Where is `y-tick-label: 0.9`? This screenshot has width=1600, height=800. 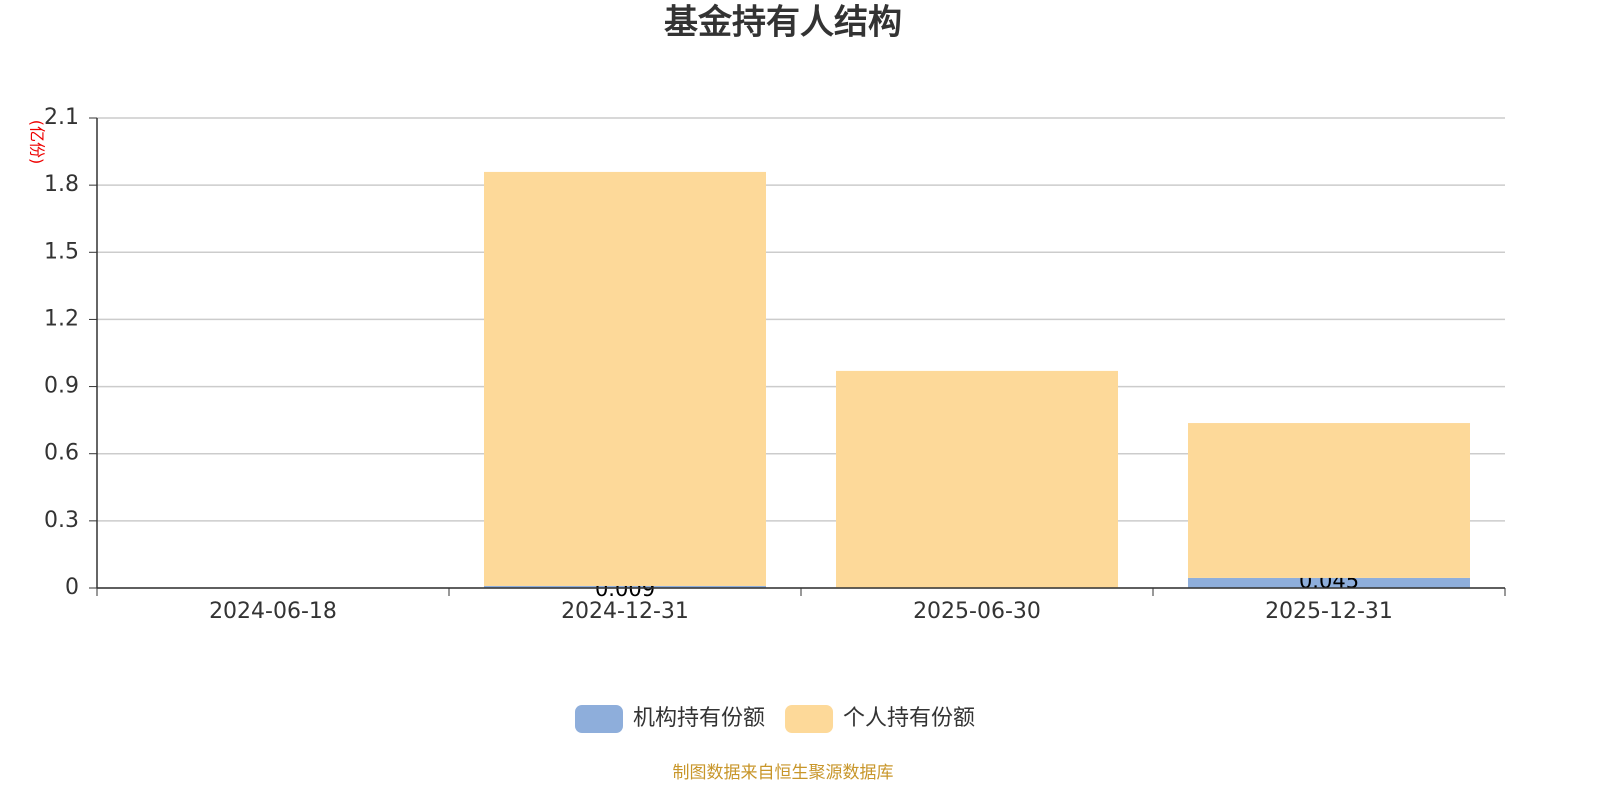
y-tick-label: 0.9 is located at coordinates (61, 386).